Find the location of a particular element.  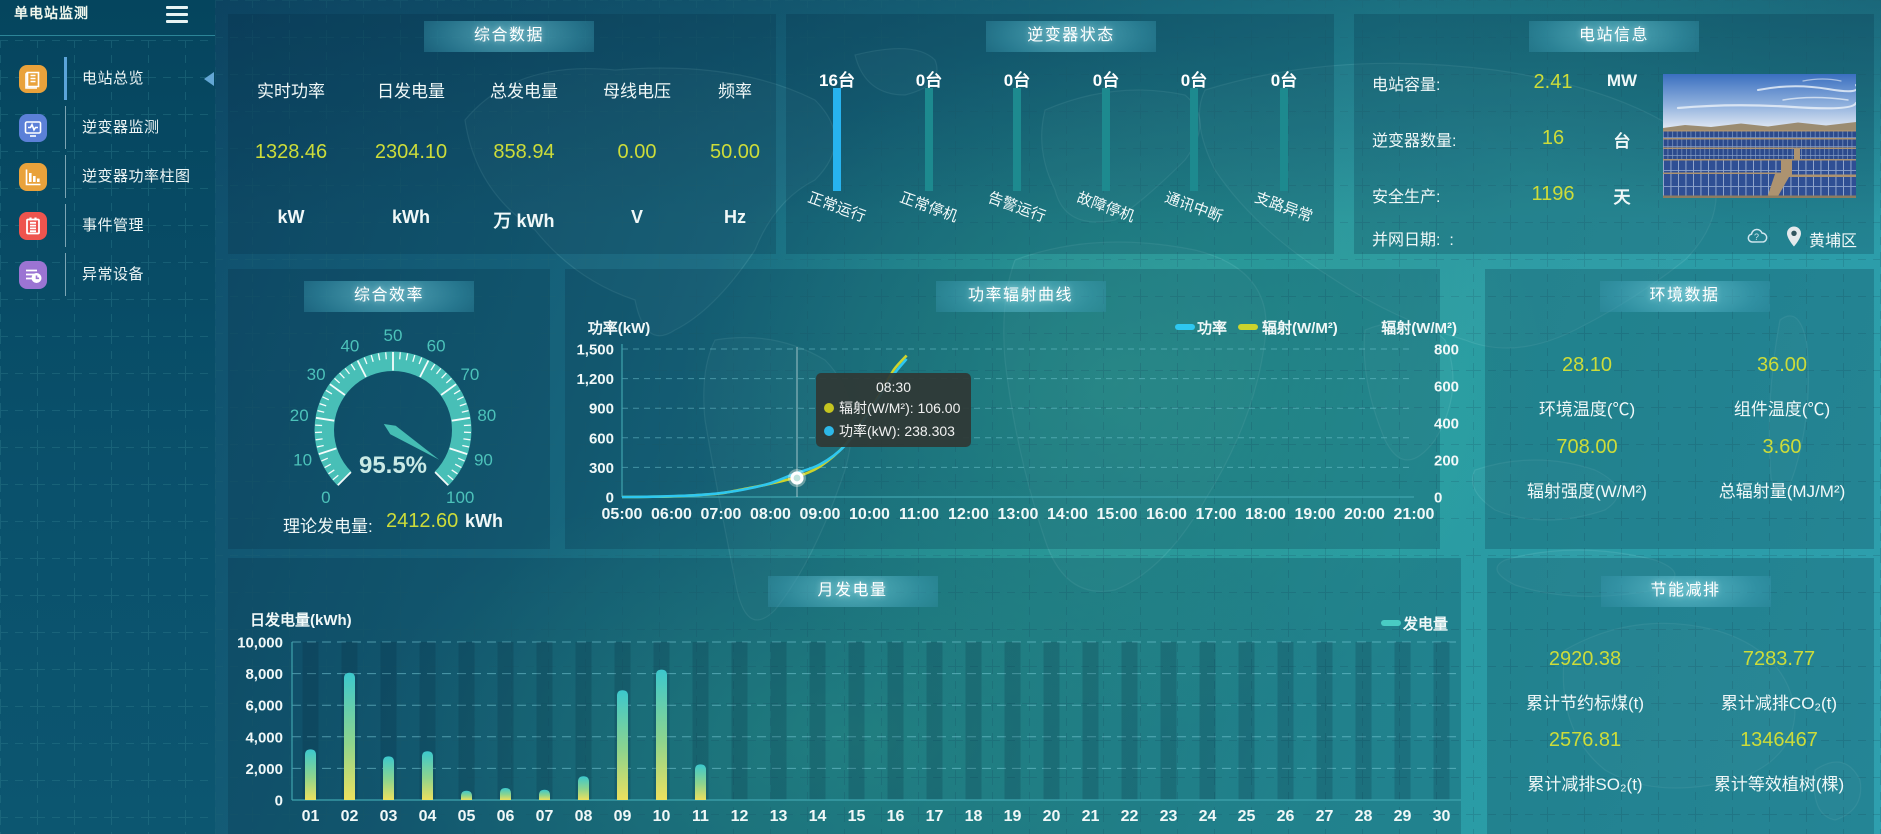

svg-text: 50 is located at coordinates (393, 335).